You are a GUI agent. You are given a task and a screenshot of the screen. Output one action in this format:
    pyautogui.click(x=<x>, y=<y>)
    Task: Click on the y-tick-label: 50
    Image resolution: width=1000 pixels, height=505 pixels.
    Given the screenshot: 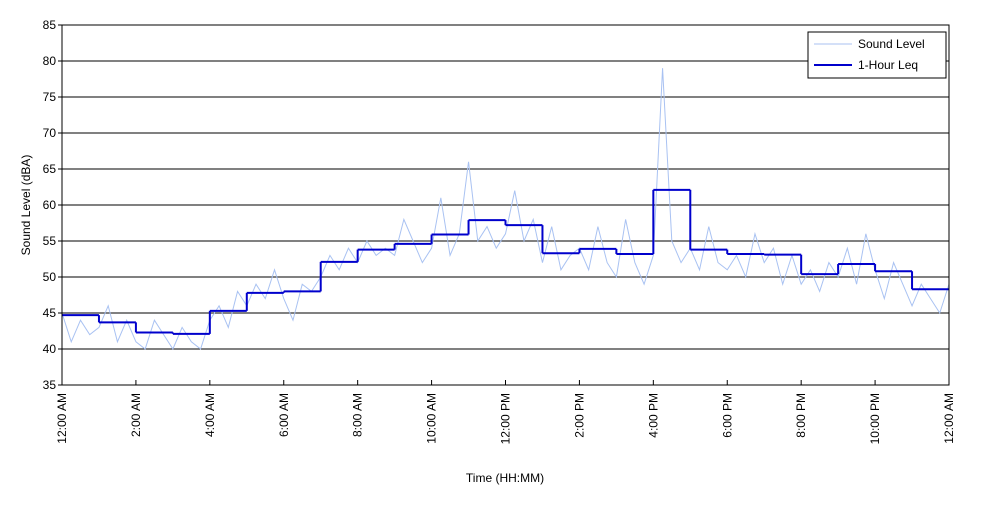 What is the action you would take?
    pyautogui.click(x=50, y=277)
    